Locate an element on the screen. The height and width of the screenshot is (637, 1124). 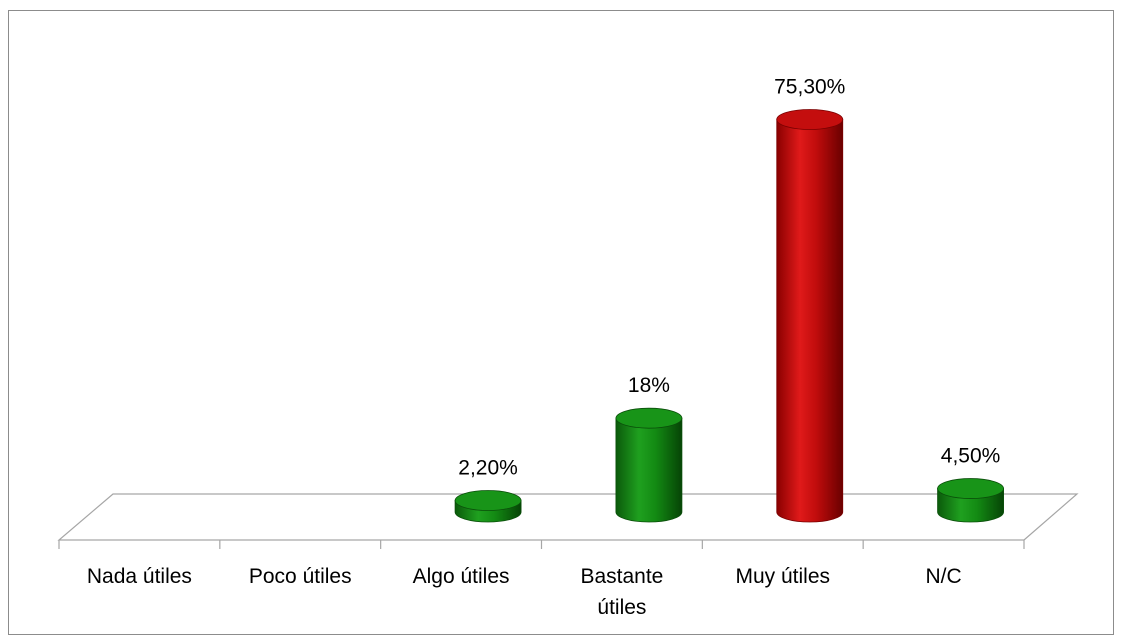
category-label: Poco útiles is located at coordinates (300, 576).